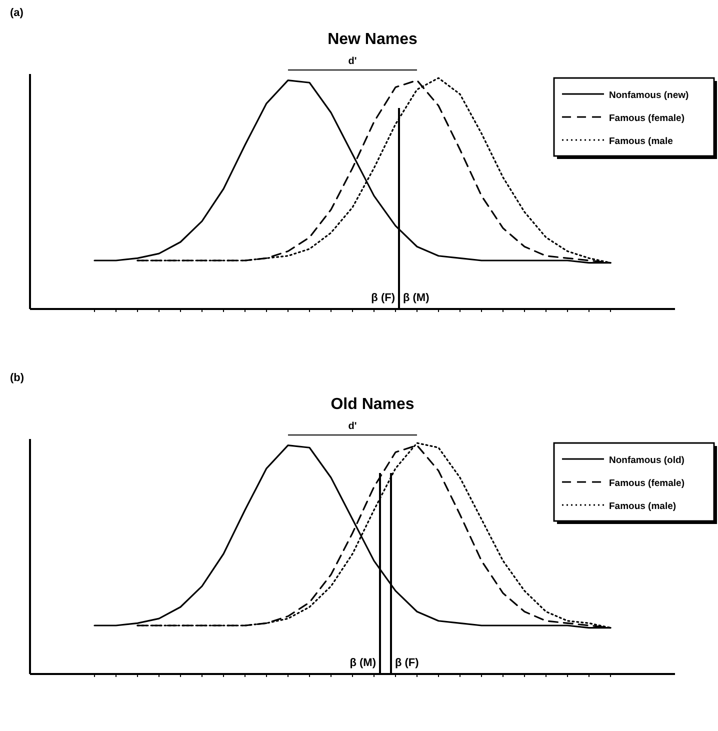 This screenshot has width=718, height=731. Describe the element at coordinates (17, 378) in the screenshot. I see `text: (b)` at that location.